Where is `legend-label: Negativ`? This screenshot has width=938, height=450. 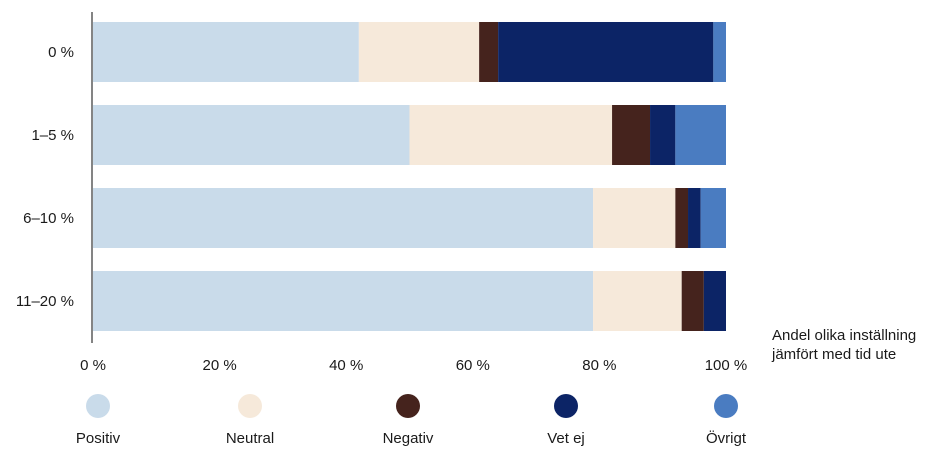 legend-label: Negativ is located at coordinates (408, 438).